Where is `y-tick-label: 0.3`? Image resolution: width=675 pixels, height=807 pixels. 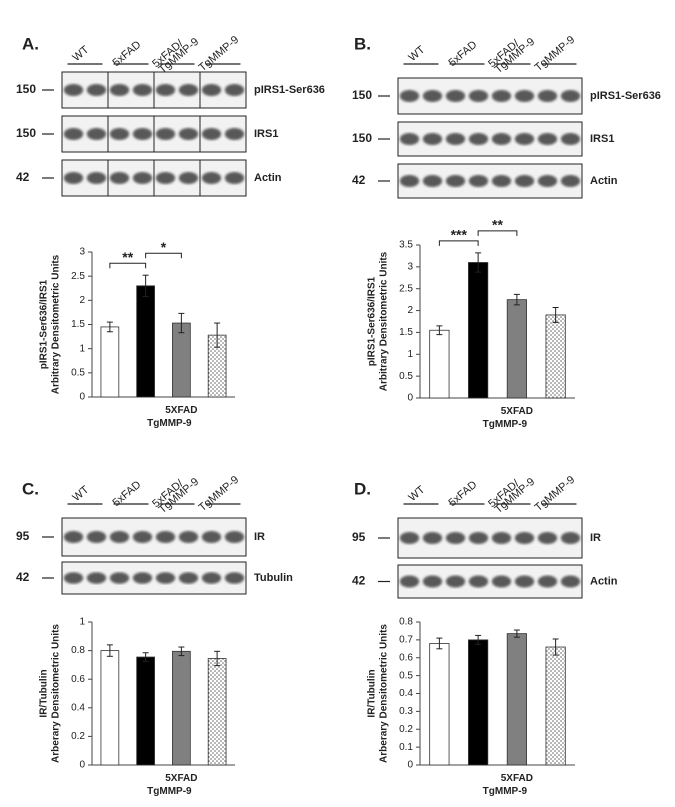
y-tick-label: 0.3 is located at coordinates (406, 711).